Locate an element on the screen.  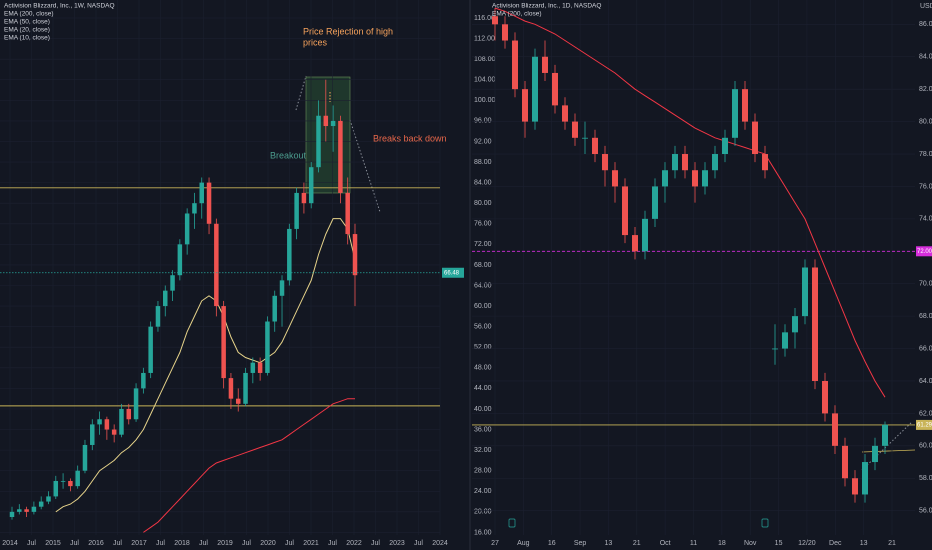
x-tick-label: 2016 is located at coordinates (96, 543).